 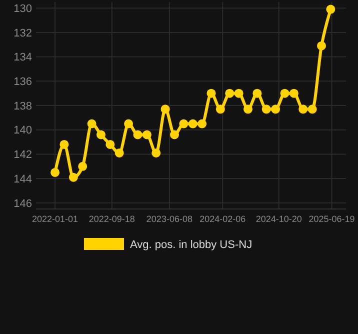 What do you see at coordinates (23, 155) in the screenshot?
I see `y-tick-label: 142` at bounding box center [23, 155].